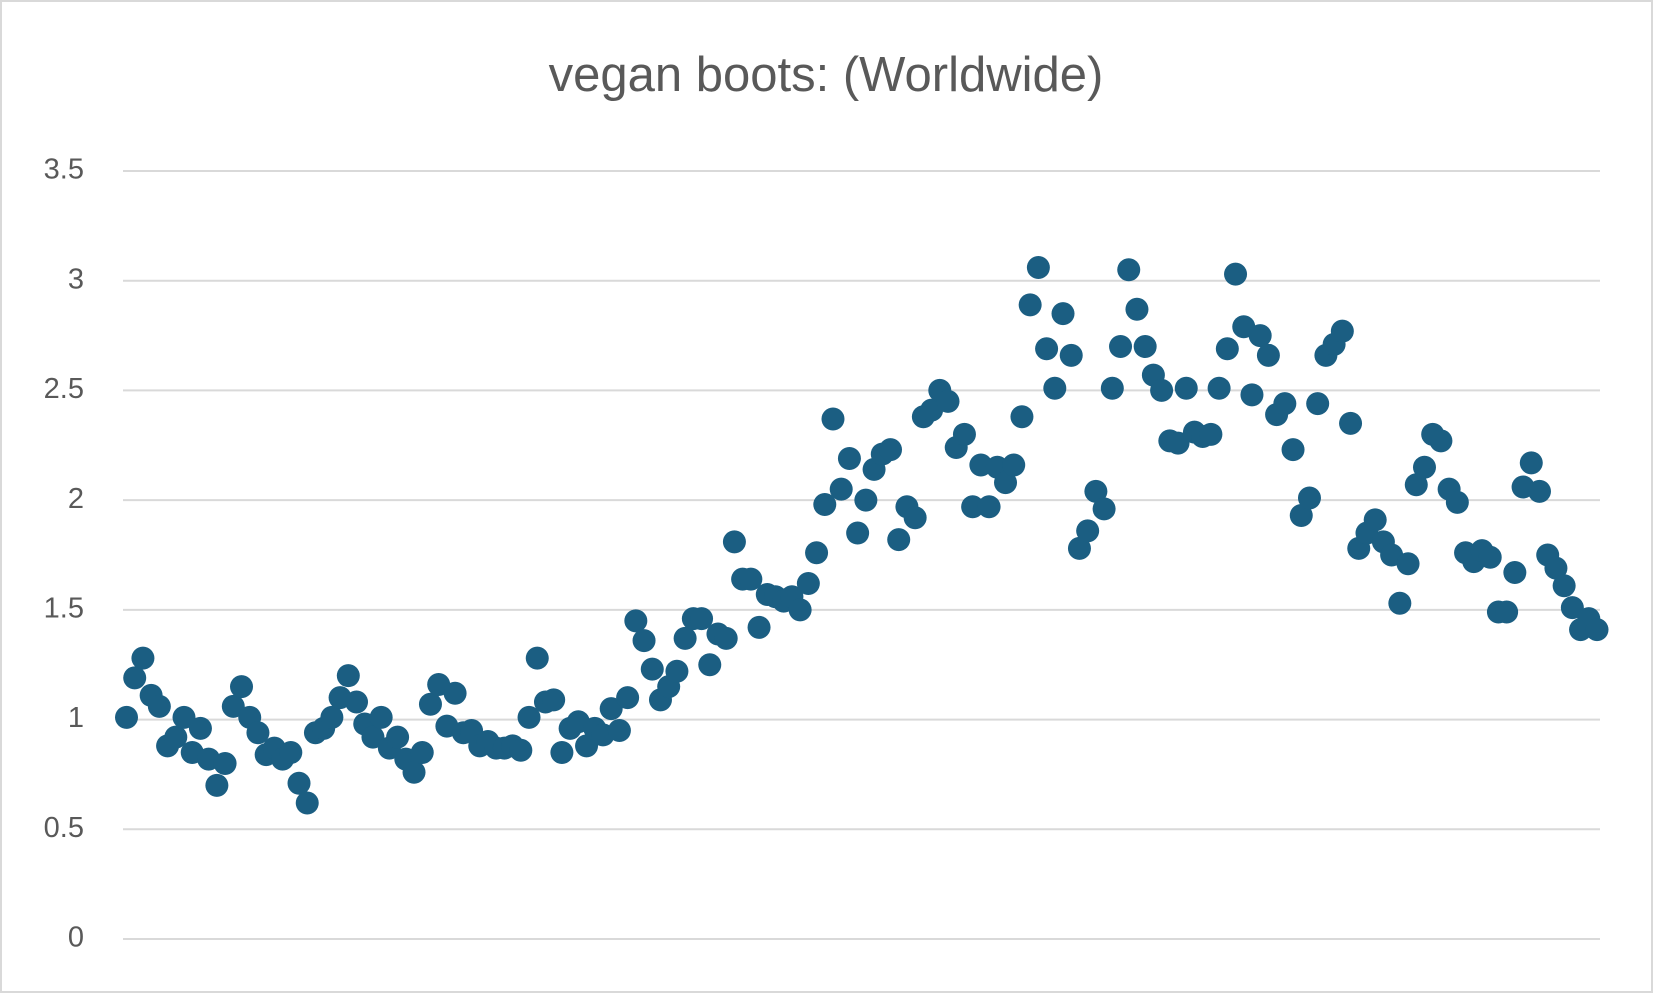 This screenshot has width=1653, height=993. I want to click on y-tick-label: 2.5, so click(64, 389).